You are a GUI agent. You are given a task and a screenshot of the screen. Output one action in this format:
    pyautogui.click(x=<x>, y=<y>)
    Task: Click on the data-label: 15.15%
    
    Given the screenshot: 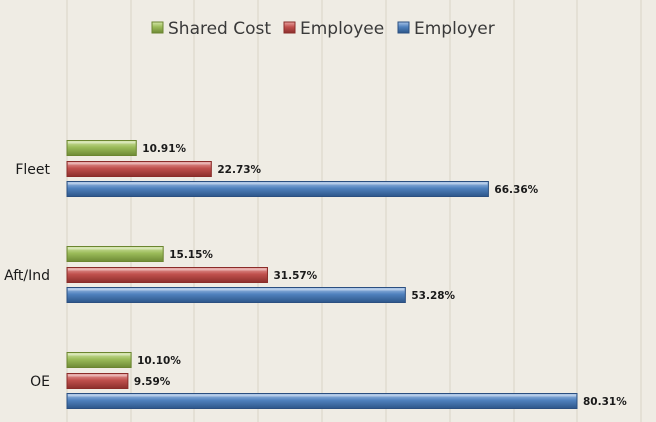 What is the action you would take?
    pyautogui.click(x=191, y=255)
    